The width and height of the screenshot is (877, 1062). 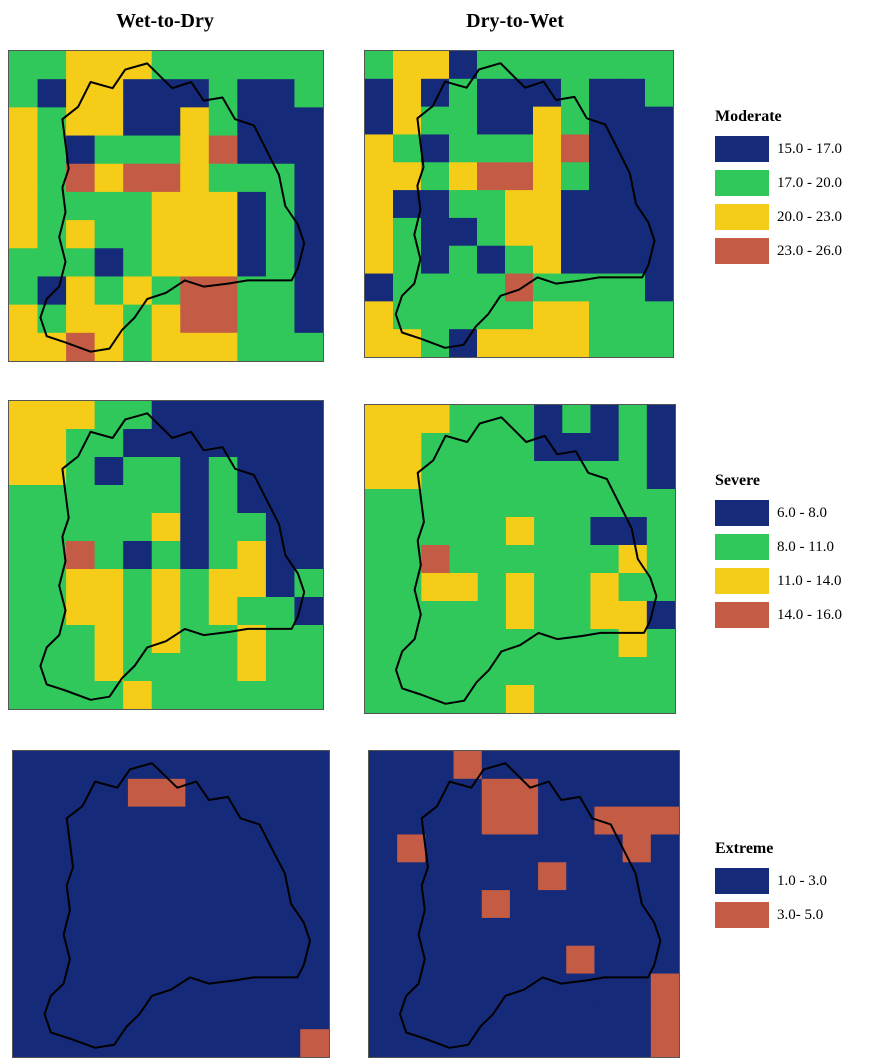 What do you see at coordinates (515, 21) in the screenshot?
I see `column-title-dry-to-wet: Dry-to-Wet` at bounding box center [515, 21].